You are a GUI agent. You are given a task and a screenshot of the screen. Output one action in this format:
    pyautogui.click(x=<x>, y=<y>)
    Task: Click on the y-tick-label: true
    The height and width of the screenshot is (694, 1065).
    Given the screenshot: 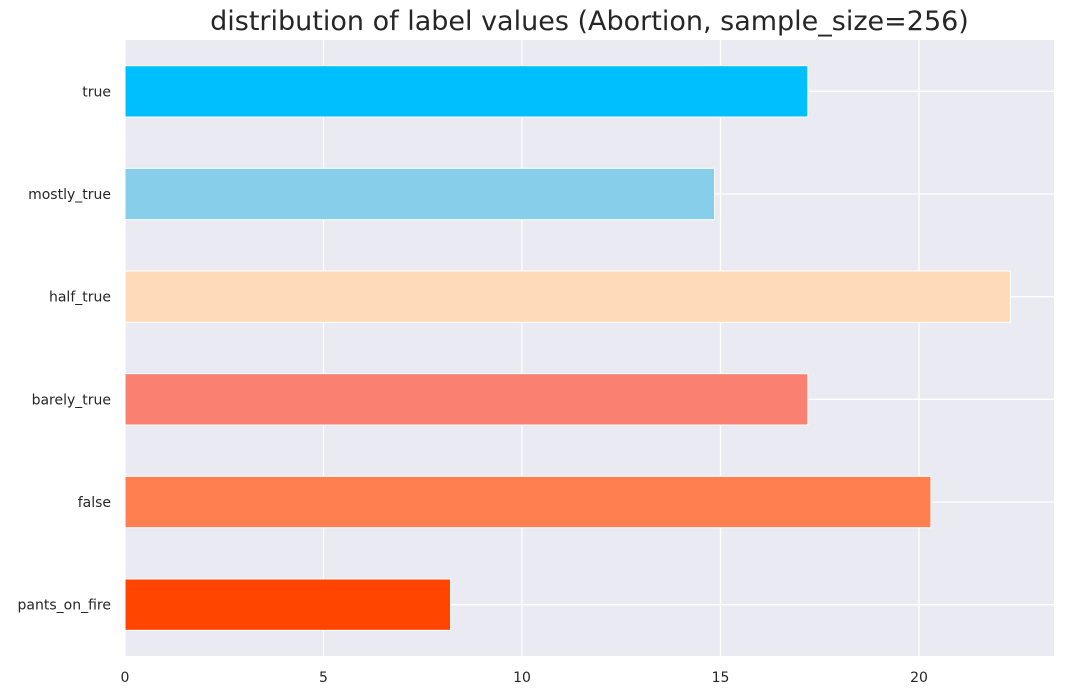 What is the action you would take?
    pyautogui.click(x=96, y=92)
    